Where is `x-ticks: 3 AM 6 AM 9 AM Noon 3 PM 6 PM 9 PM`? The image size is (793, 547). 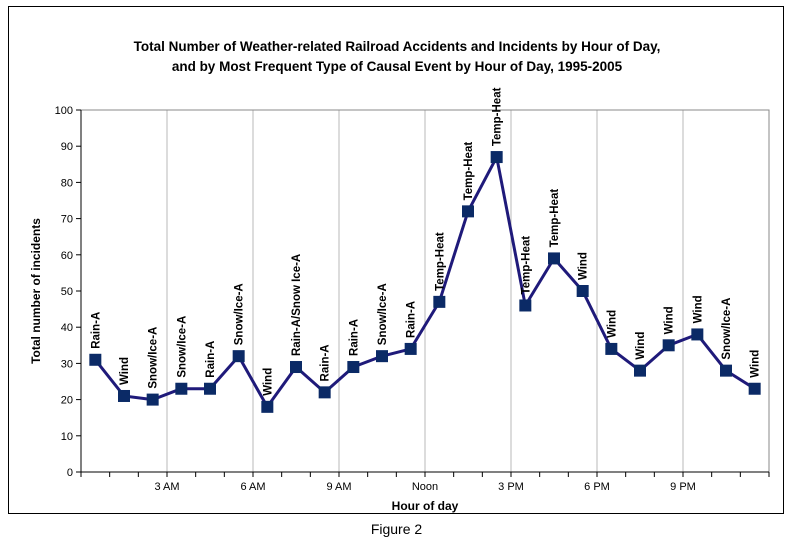 x-ticks: 3 AM 6 AM 9 AM Noon 3 PM 6 PM 9 PM is located at coordinates (425, 482).